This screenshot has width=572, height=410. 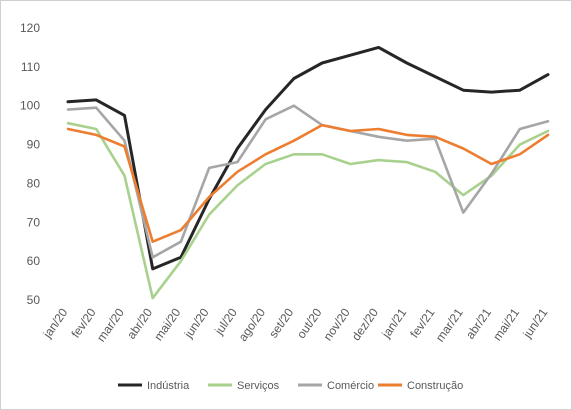 I want to click on x-tick-label: nov/20, so click(x=337, y=324).